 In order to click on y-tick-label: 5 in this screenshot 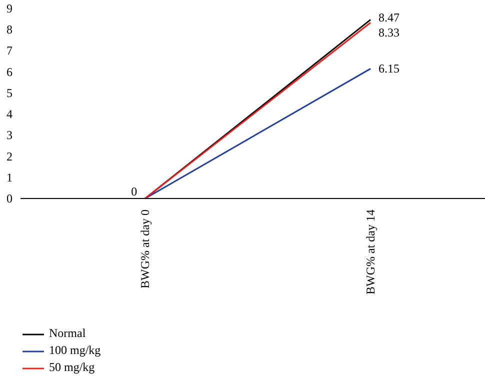, I will do `click(9, 93)`.